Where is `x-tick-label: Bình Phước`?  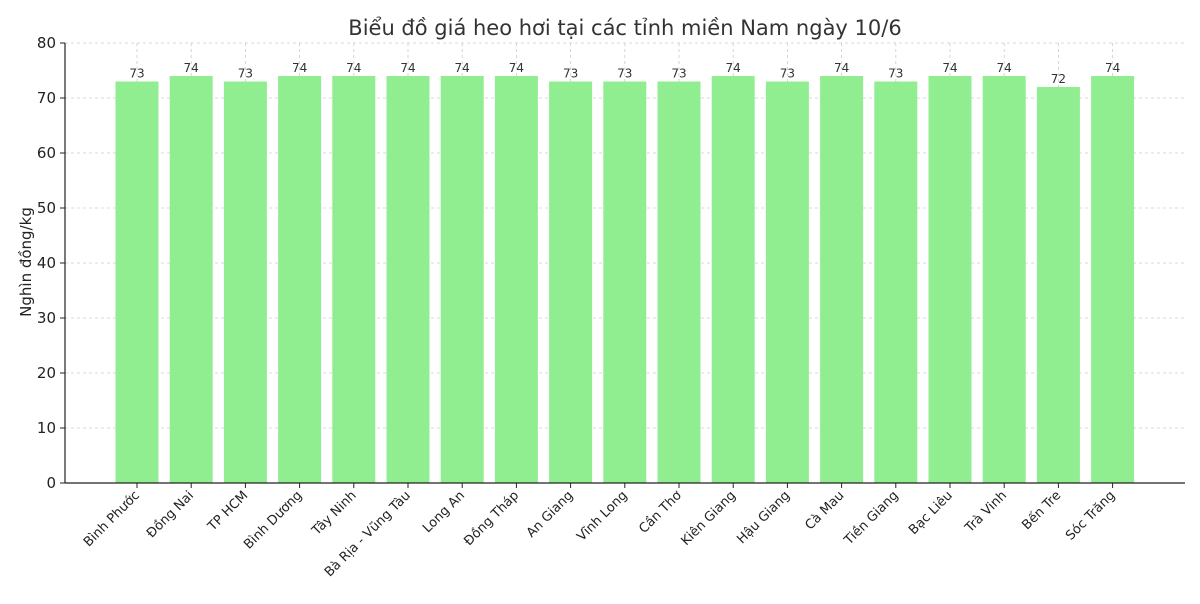
x-tick-label: Bình Phước is located at coordinates (112, 519).